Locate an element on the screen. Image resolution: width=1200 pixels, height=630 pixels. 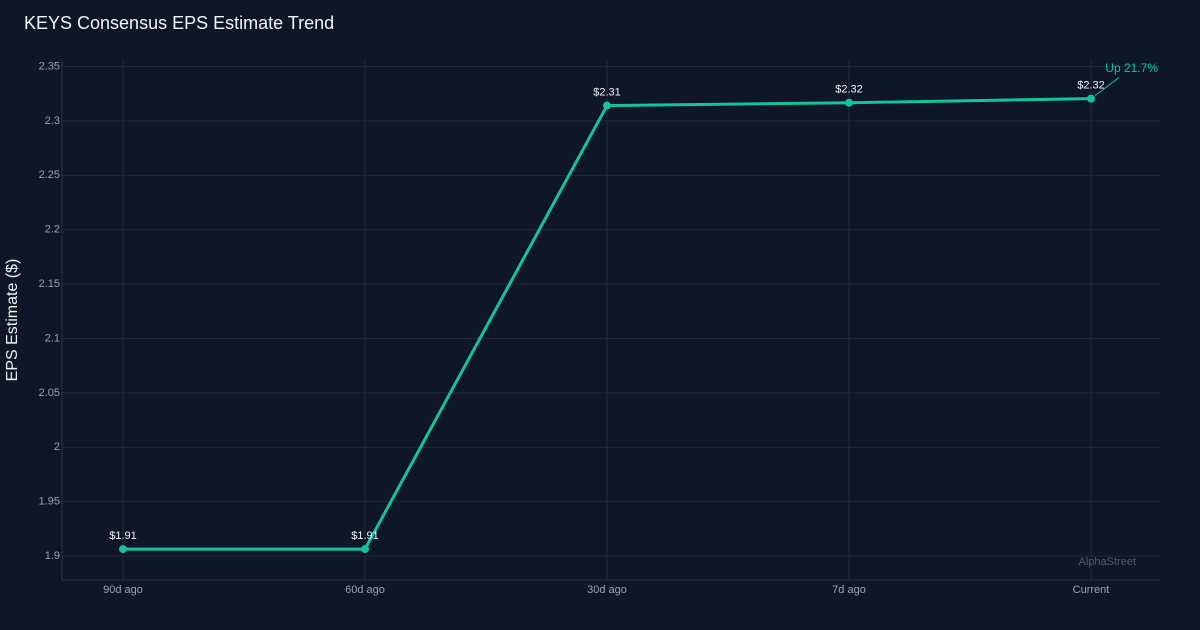
y-tick-label: 2.25 is located at coordinates (49, 175).